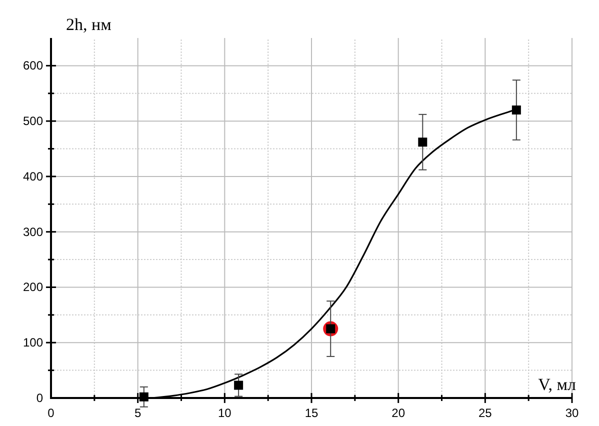 The image size is (599, 426). Describe the element at coordinates (51, 413) in the screenshot. I see `x-tick-label: 0` at that location.